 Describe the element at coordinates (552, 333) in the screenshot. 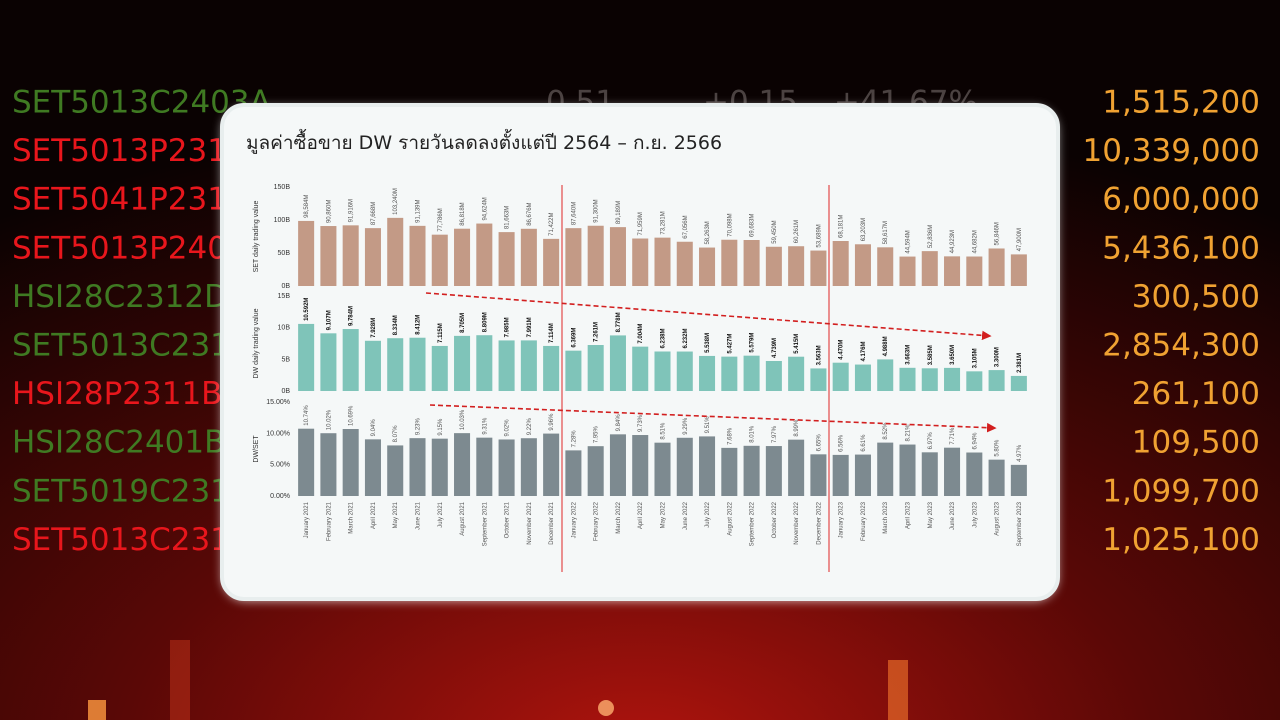

I see `value-label: 7.114M` at that location.